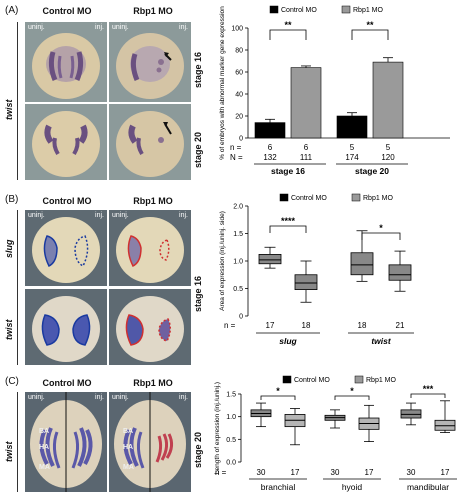  I want to click on arch-label-ha: HA, so click(128, 447).